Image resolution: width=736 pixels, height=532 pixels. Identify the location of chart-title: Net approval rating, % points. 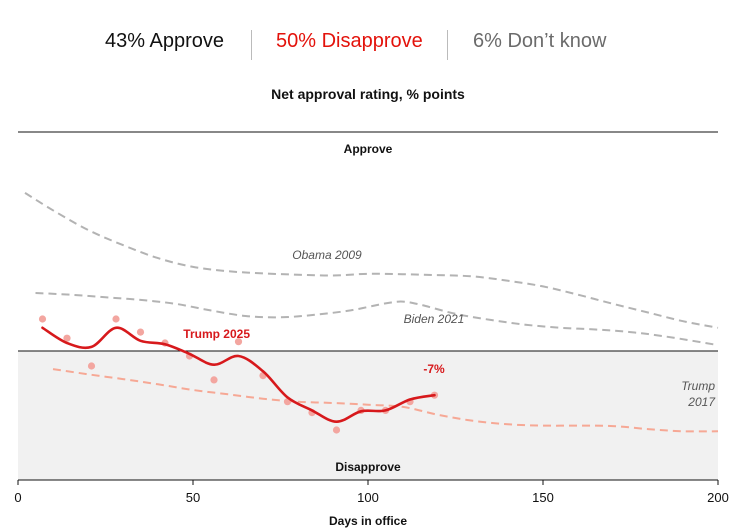
(368, 94).